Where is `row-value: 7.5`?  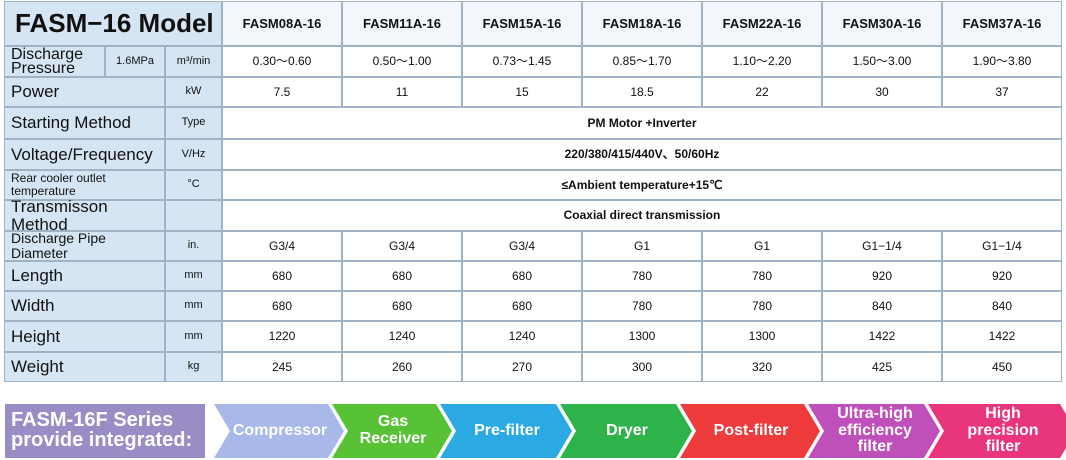 row-value: 7.5 is located at coordinates (282, 92).